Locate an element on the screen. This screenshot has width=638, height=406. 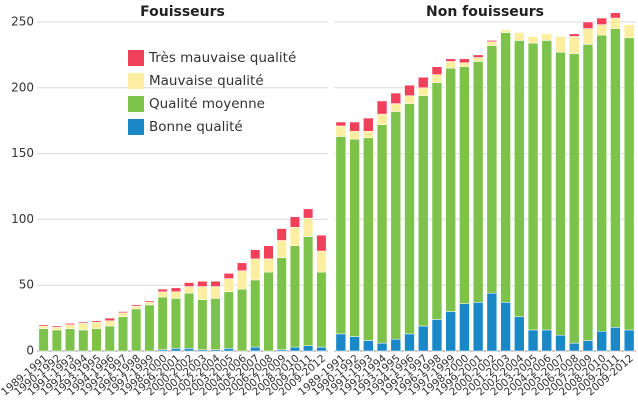
y-tick-label: 150 is located at coordinates (22, 153).